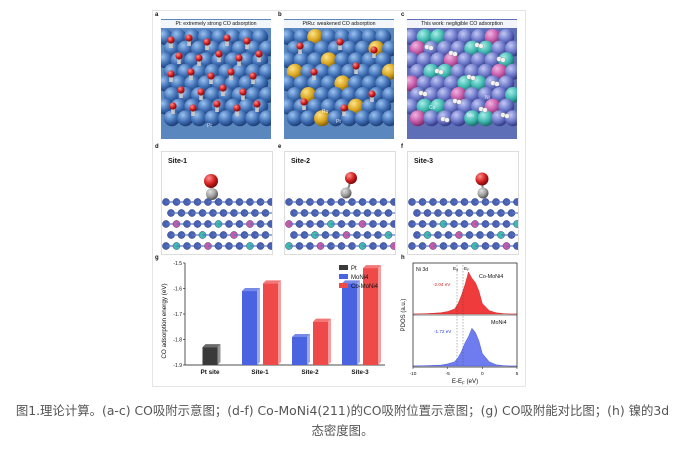  What do you see at coordinates (251, 290) in the screenshot?
I see `bar-top` at bounding box center [251, 290].